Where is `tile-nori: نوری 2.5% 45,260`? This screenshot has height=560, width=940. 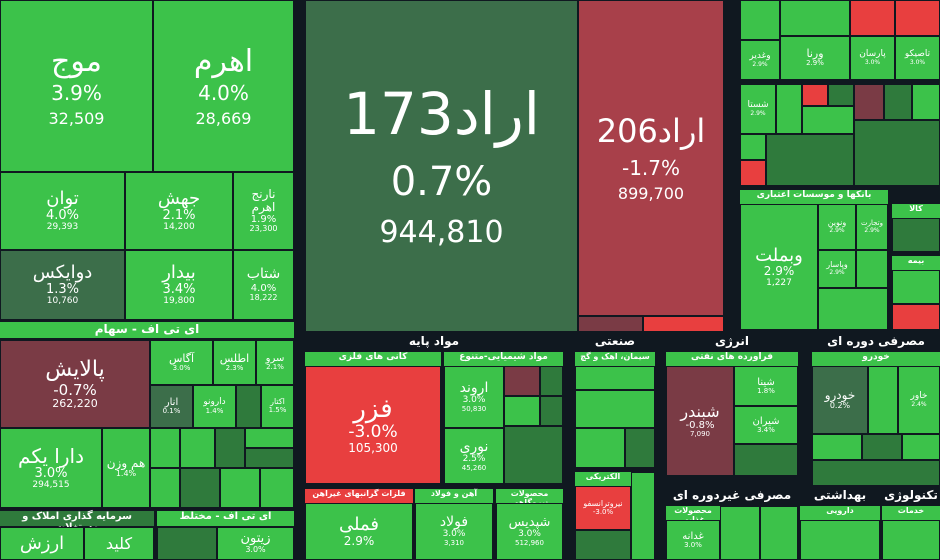
tile-nori: نوری 2.5% 45,260 is located at coordinates (474, 456).